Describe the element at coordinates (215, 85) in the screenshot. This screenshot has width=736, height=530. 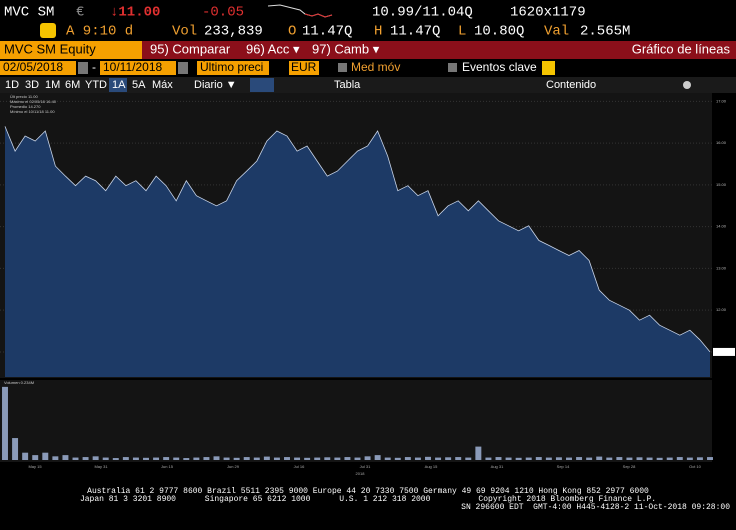
I see `frequency: Diario ▼` at that location.